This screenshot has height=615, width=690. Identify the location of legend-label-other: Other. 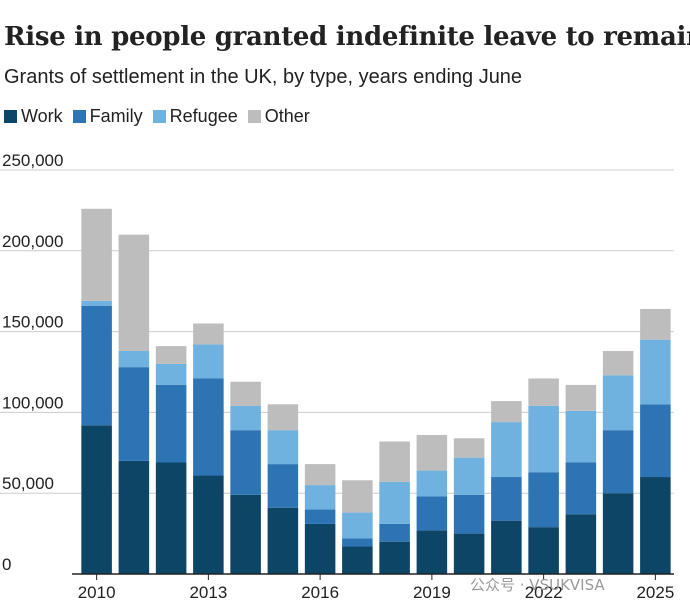
(287, 116).